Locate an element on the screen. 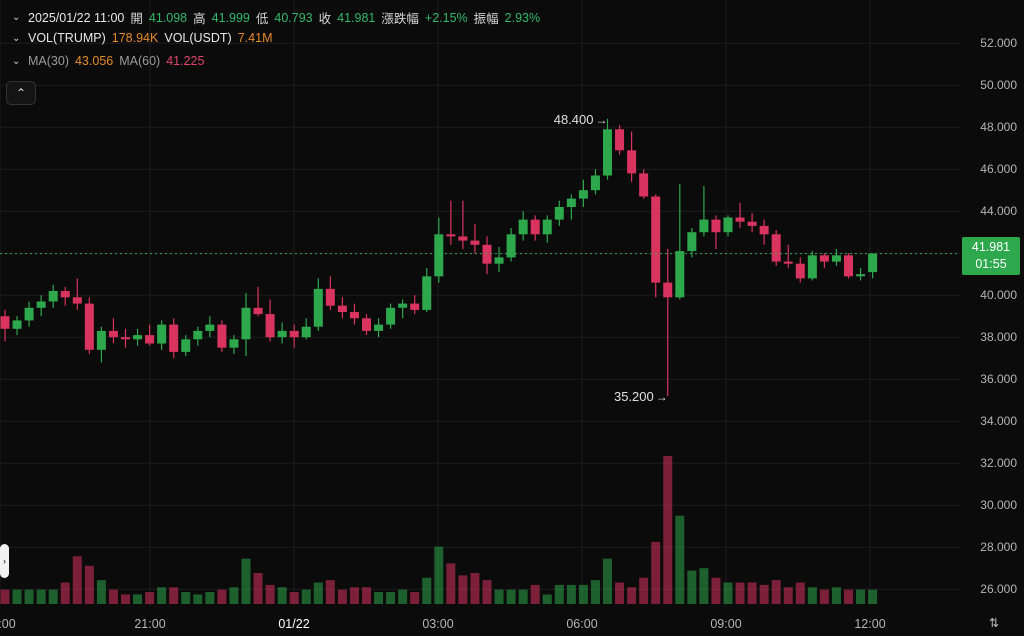 This screenshot has width=1024, height=636. time-tick-label: 03:00 is located at coordinates (437, 624).